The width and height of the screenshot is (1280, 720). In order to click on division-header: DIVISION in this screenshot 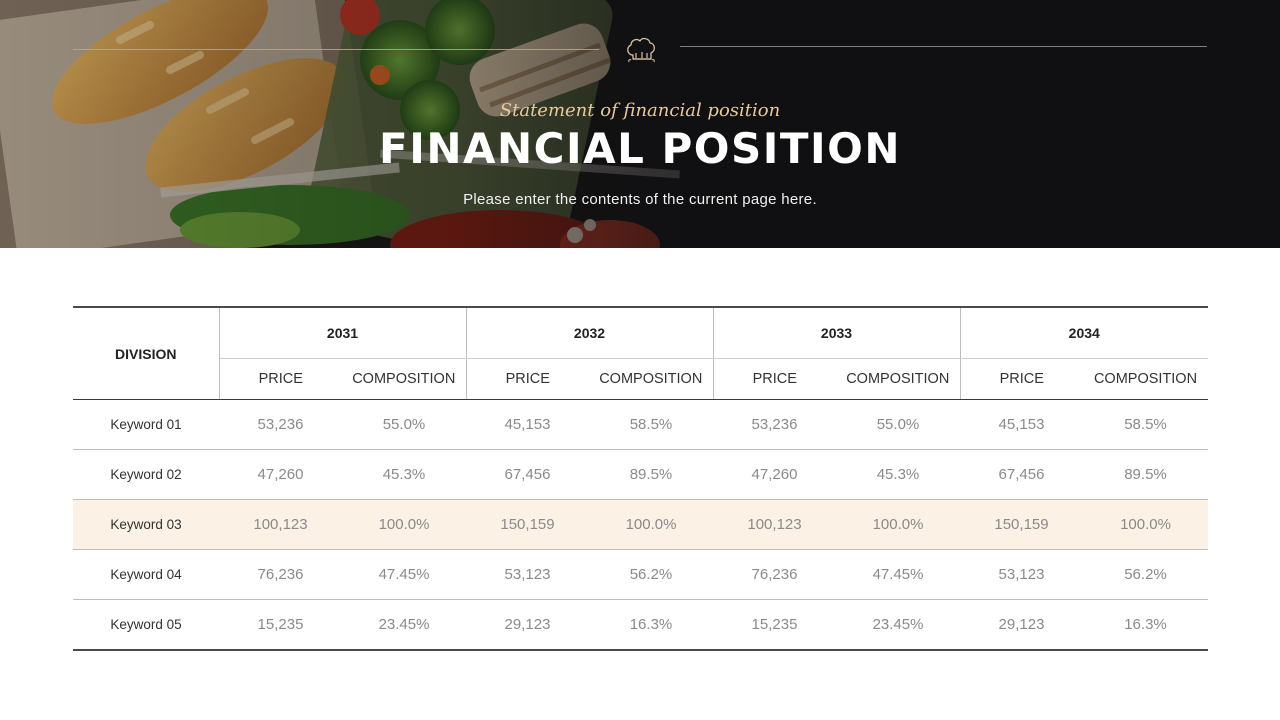, I will do `click(146, 353)`.